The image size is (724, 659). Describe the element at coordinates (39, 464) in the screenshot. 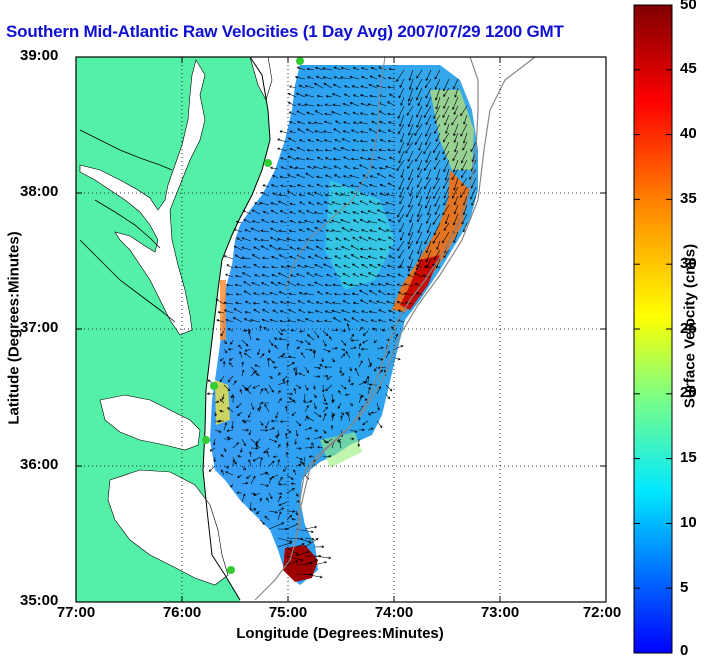

I see `y-tick-label: 36:00` at that location.